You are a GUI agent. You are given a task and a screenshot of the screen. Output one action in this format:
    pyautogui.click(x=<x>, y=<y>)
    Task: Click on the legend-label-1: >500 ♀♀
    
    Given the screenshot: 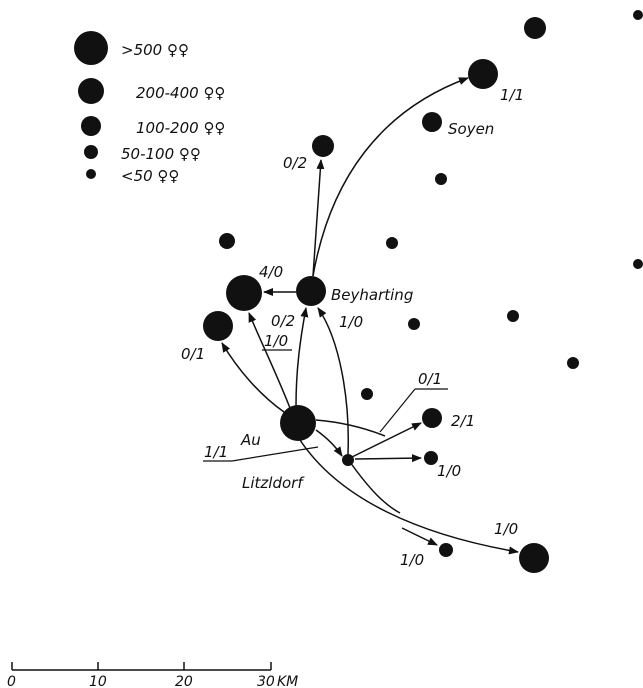 What is the action you would take?
    pyautogui.click(x=155, y=50)
    